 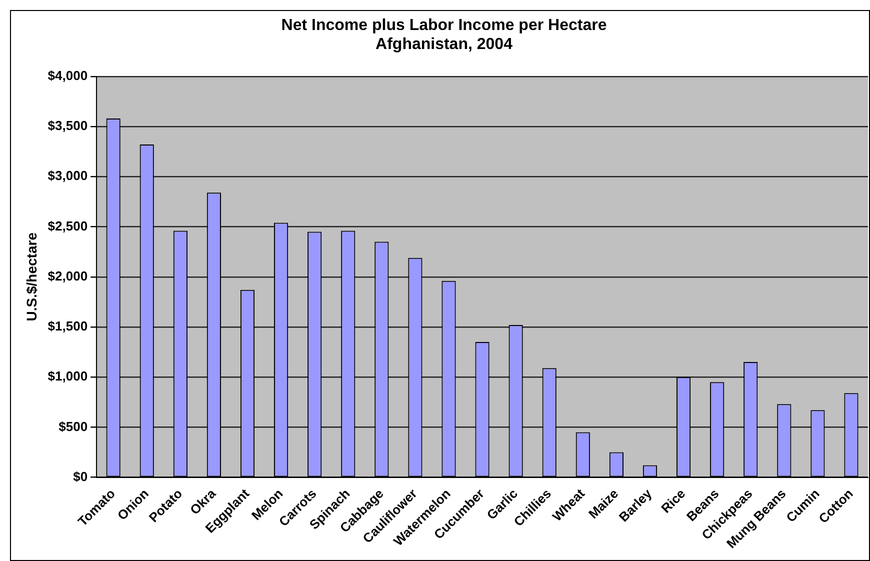 I want to click on y-tick-label: $3,000, so click(x=68, y=176).